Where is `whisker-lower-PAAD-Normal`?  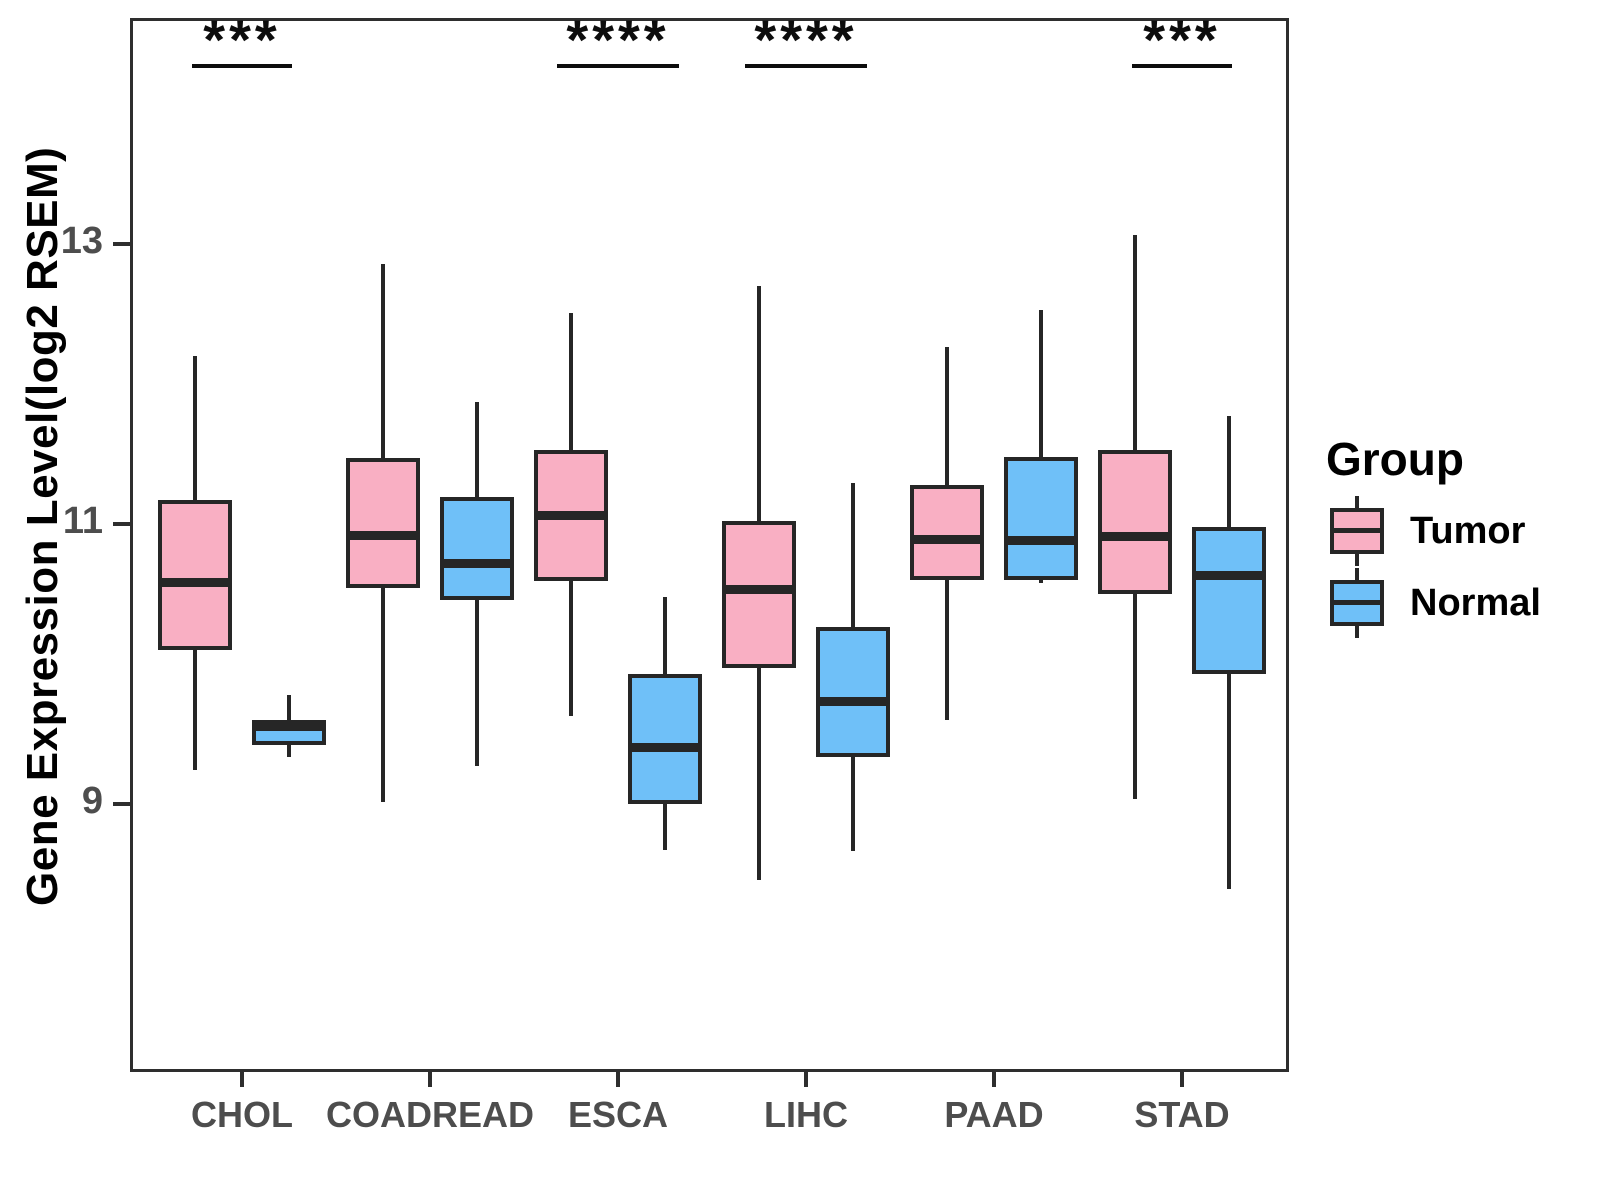
whisker-lower-PAAD-Normal is located at coordinates (1041, 581).